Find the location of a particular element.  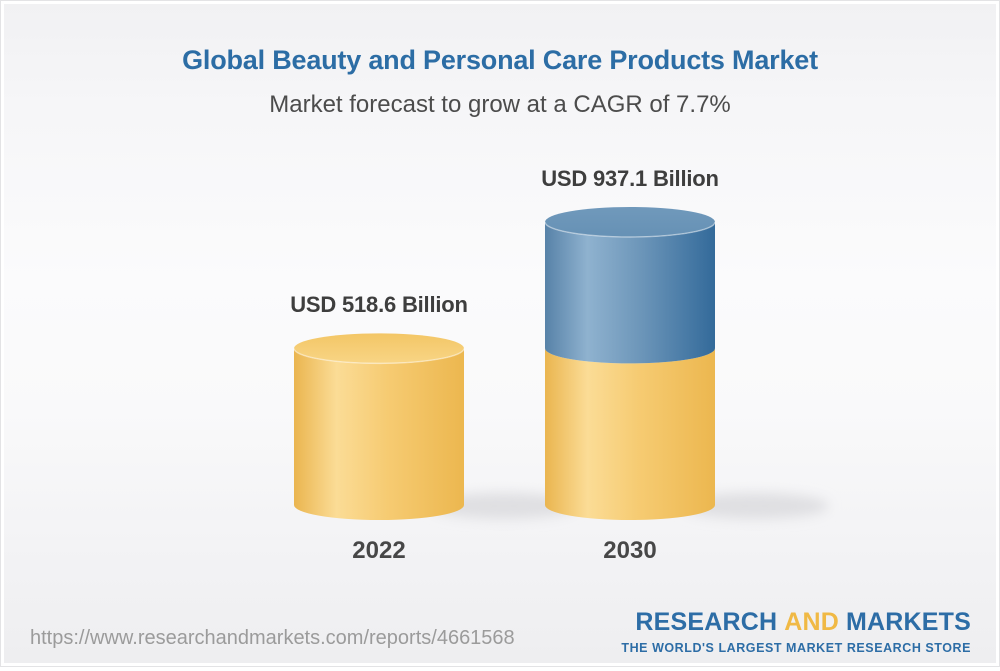

bar-2030-cylinder is located at coordinates (686, 363).